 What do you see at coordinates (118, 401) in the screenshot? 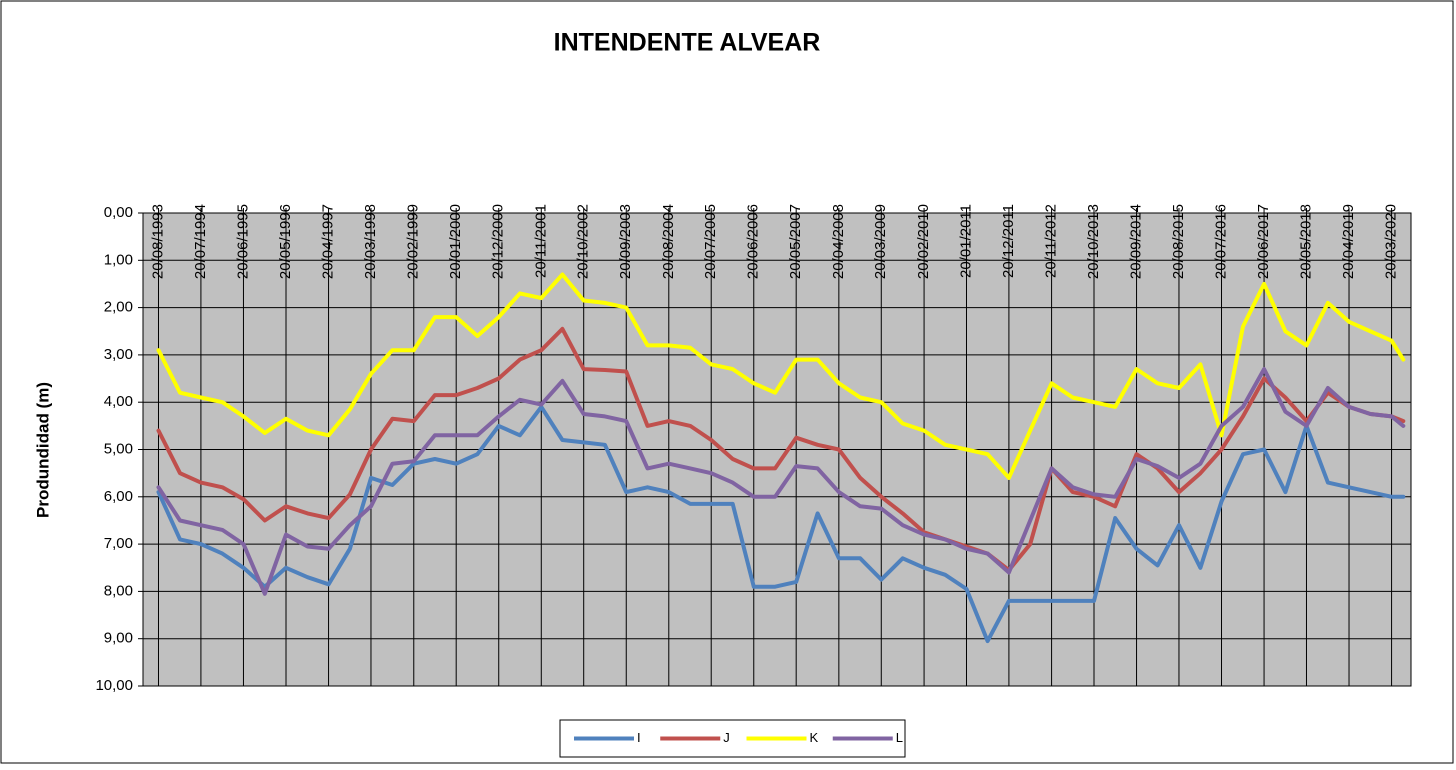
I see `y-tick-label: 4,00` at bounding box center [118, 401].